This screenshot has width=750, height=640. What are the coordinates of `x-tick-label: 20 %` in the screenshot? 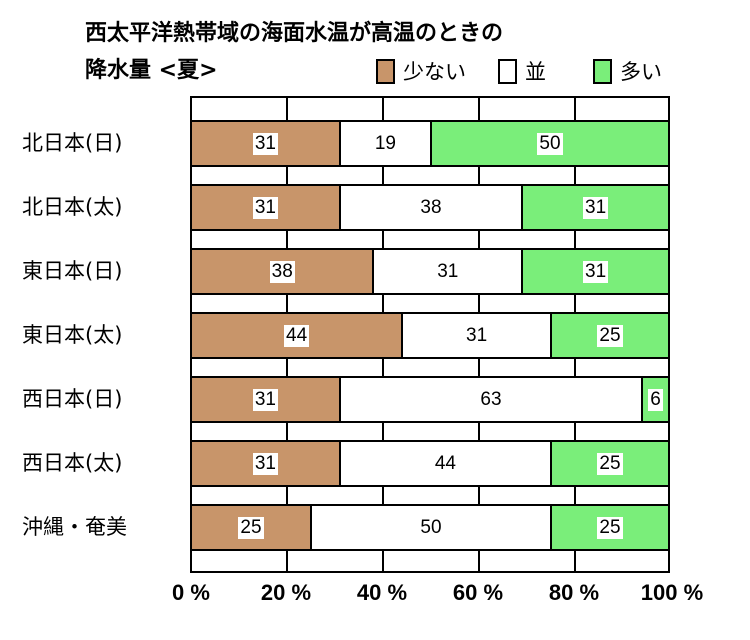 It's located at (286, 592).